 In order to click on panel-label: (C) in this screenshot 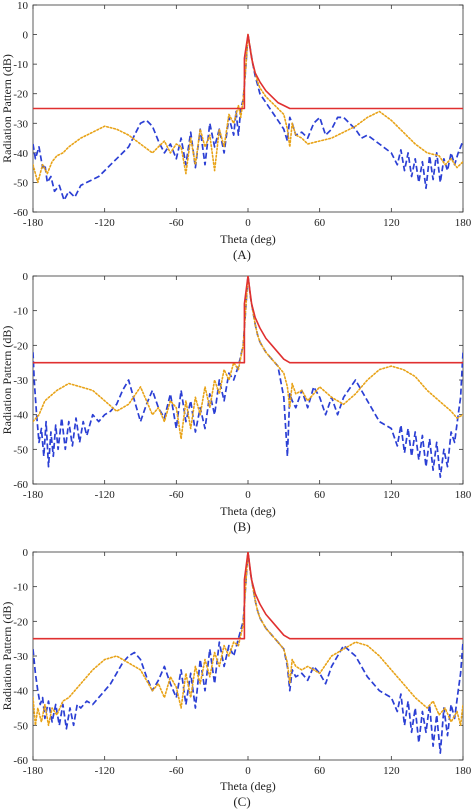, I will do `click(241, 801)`.